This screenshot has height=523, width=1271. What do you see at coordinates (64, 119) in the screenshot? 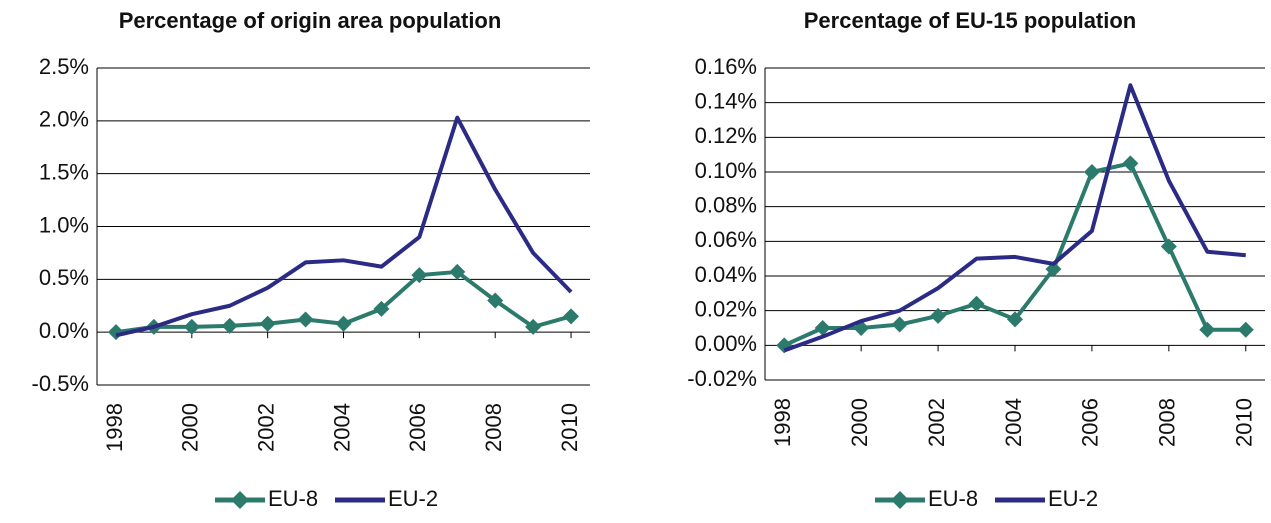
I see `y-tick-label: 2.0%` at bounding box center [64, 119].